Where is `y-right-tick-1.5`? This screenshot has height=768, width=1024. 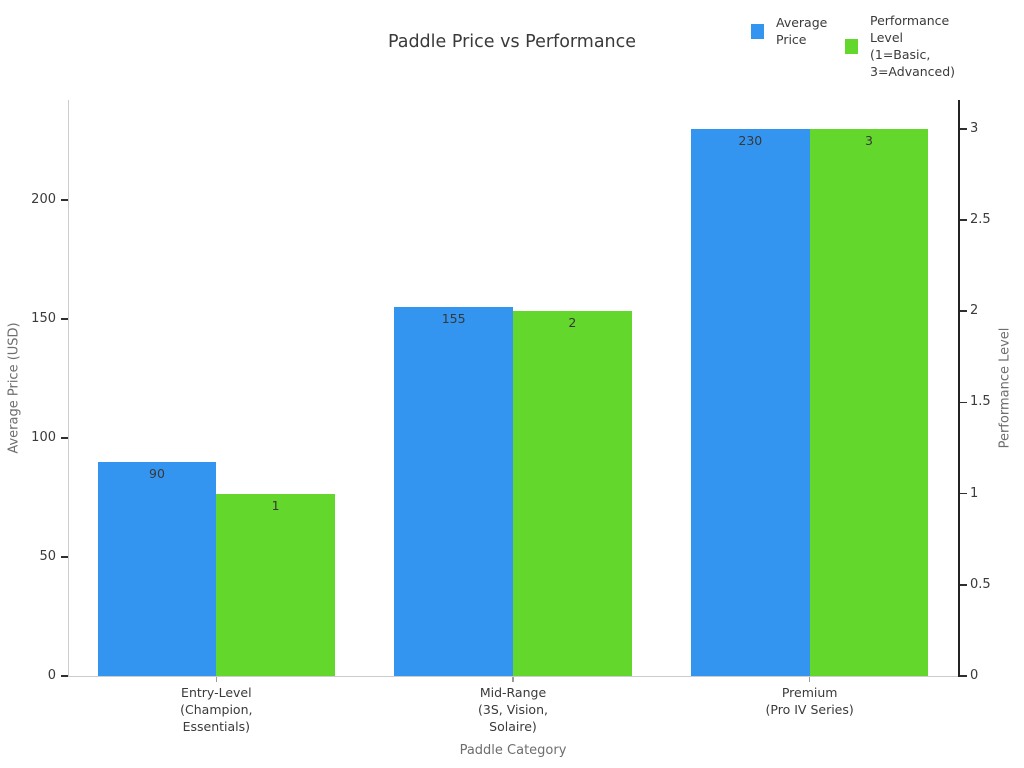 y-right-tick-1.5 is located at coordinates (963, 402).